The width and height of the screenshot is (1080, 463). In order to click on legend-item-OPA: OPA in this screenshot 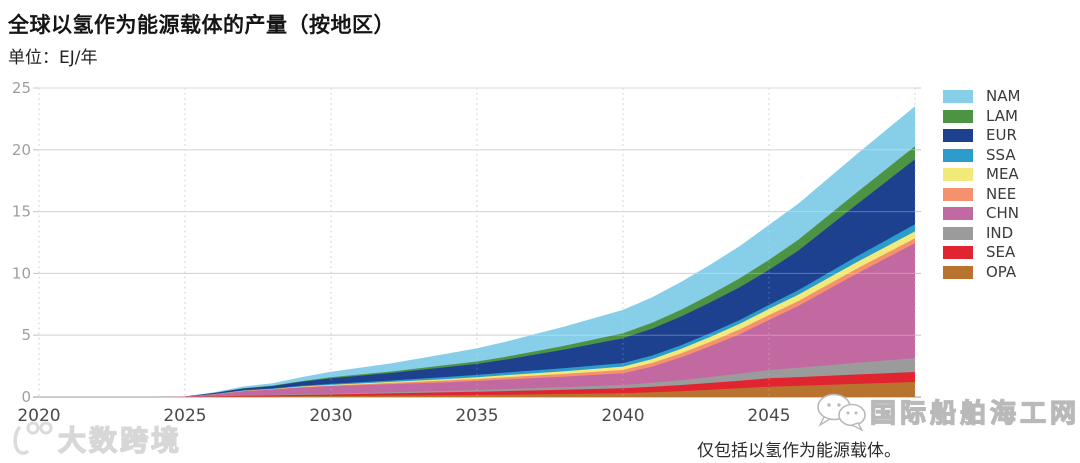, I will do `click(981, 271)`.